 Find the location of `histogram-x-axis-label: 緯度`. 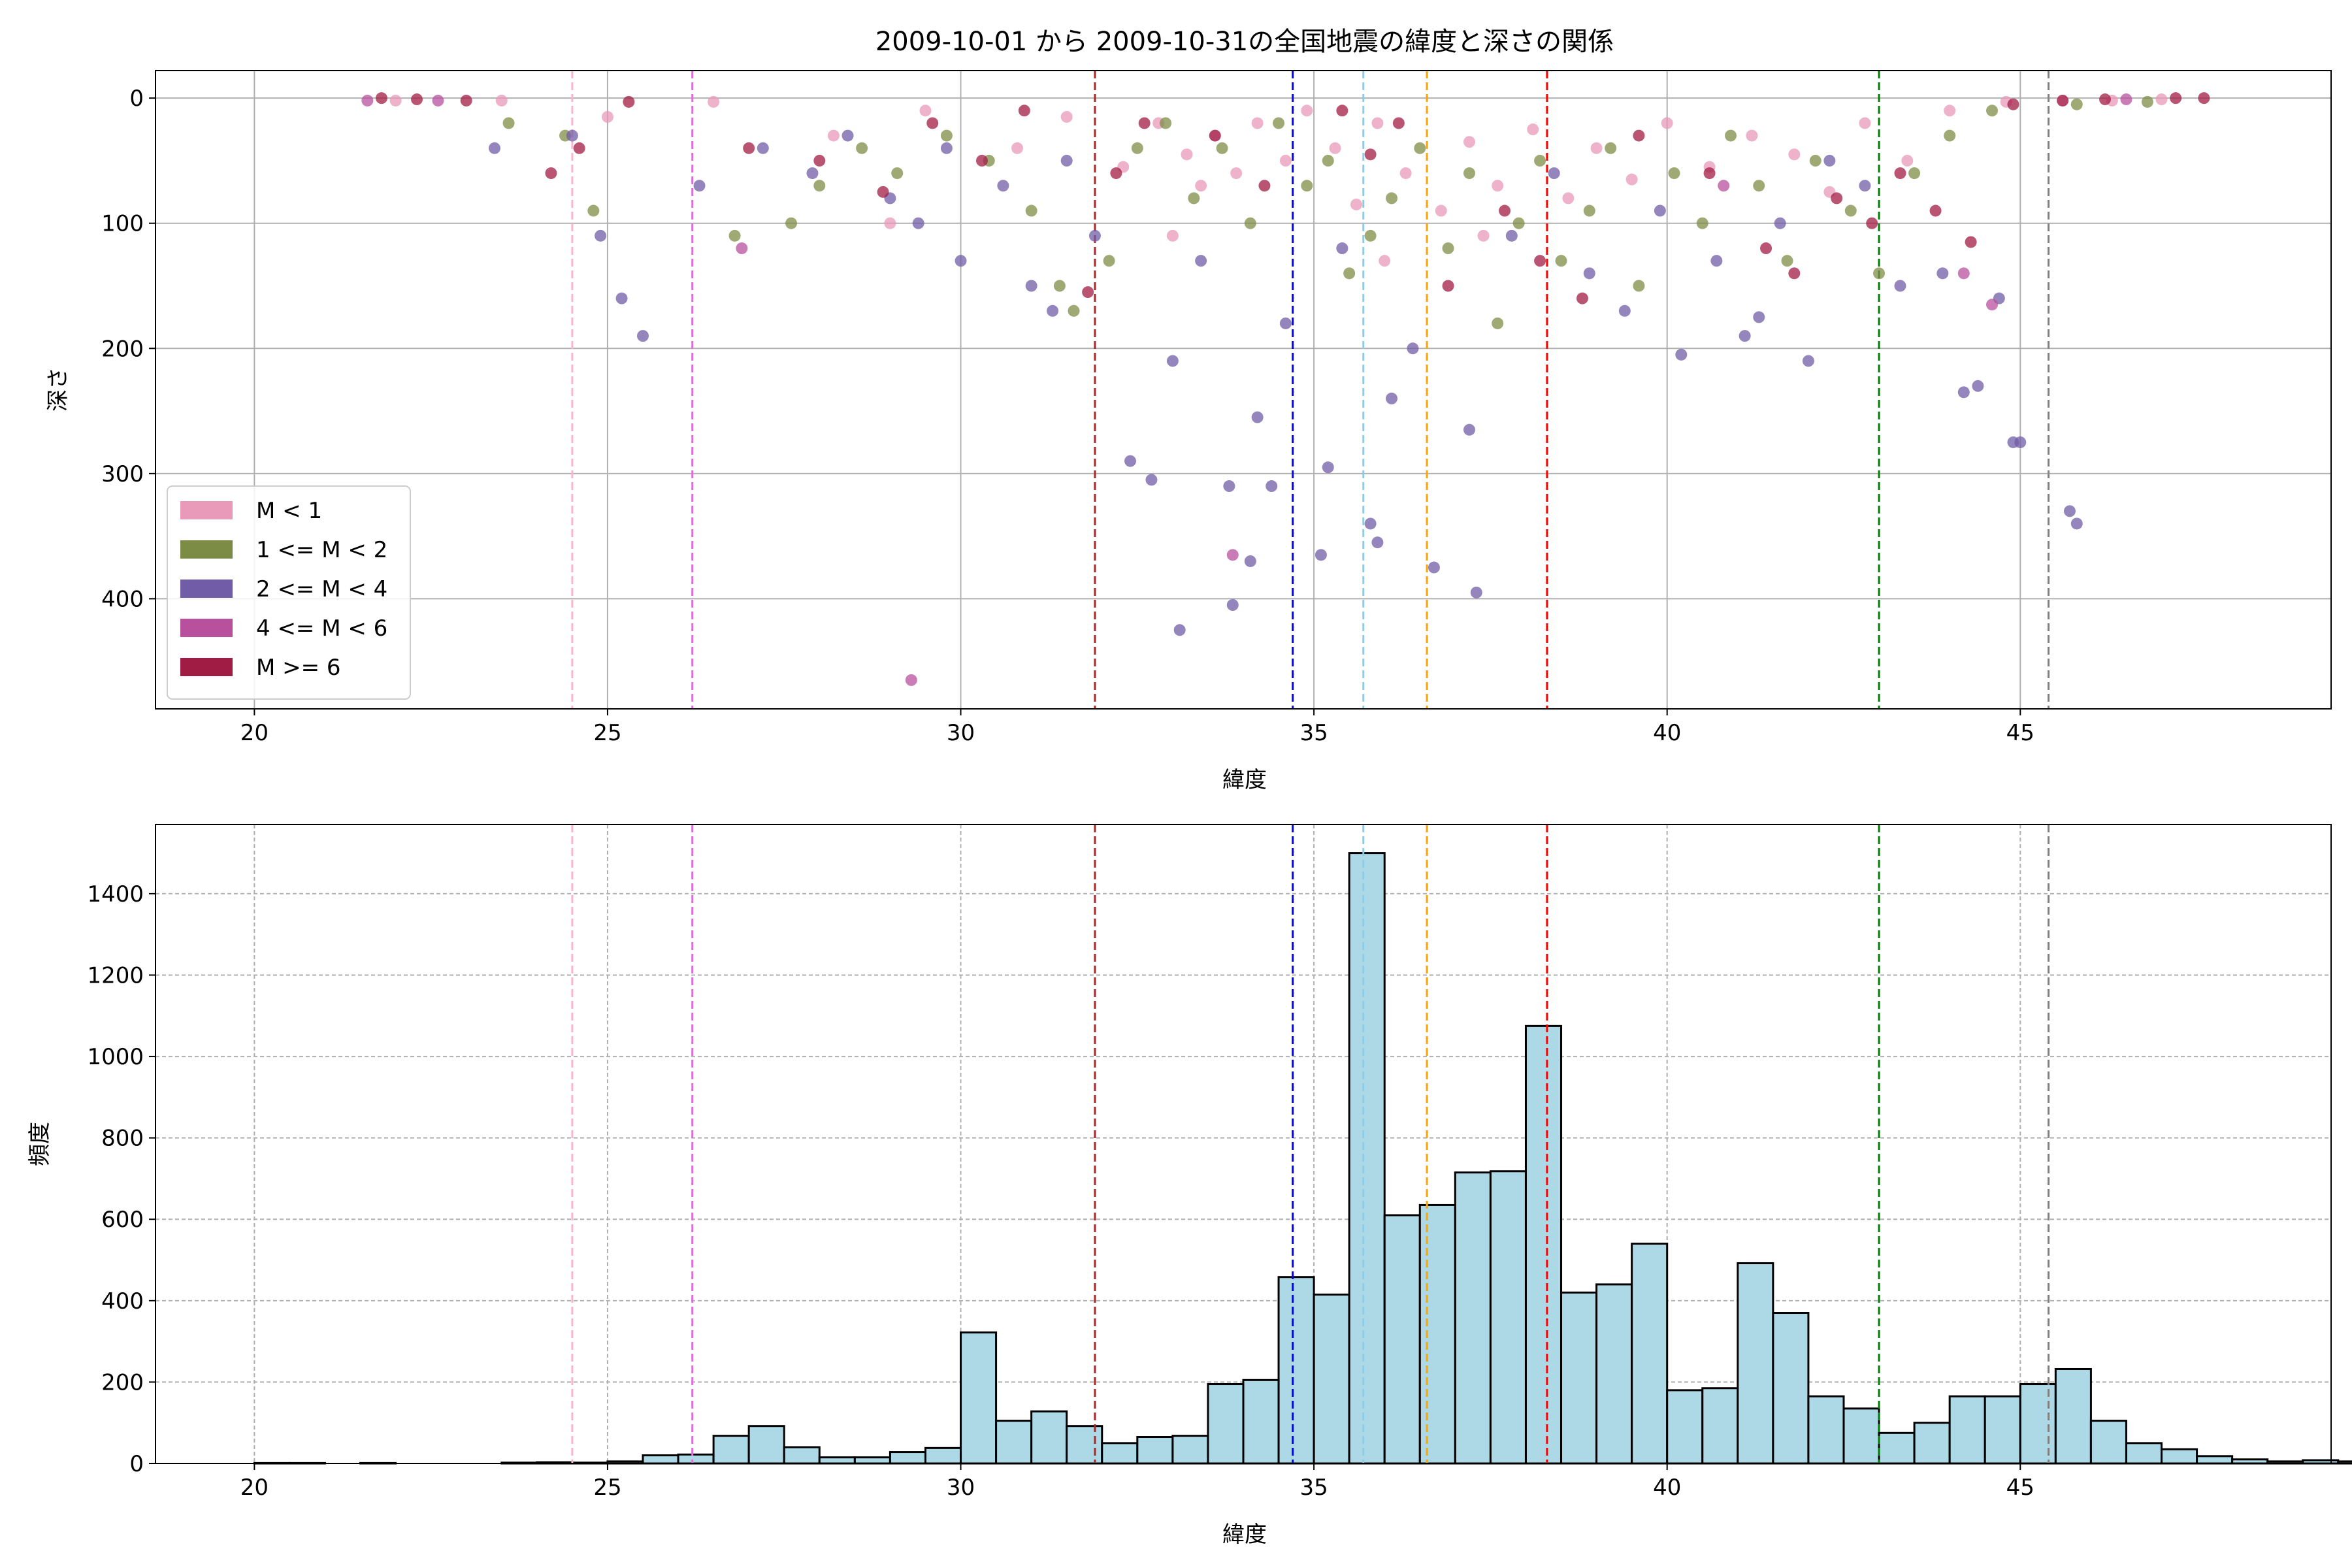

histogram-x-axis-label: 緯度 is located at coordinates (1244, 1535).